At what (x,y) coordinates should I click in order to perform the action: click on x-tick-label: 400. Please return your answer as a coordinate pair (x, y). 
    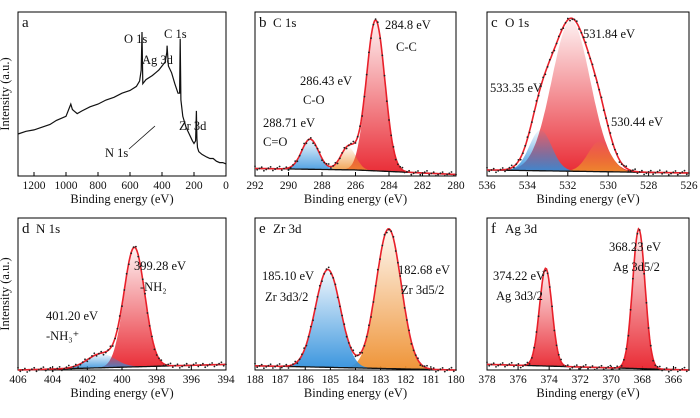
    Looking at the image, I should click on (162, 186).